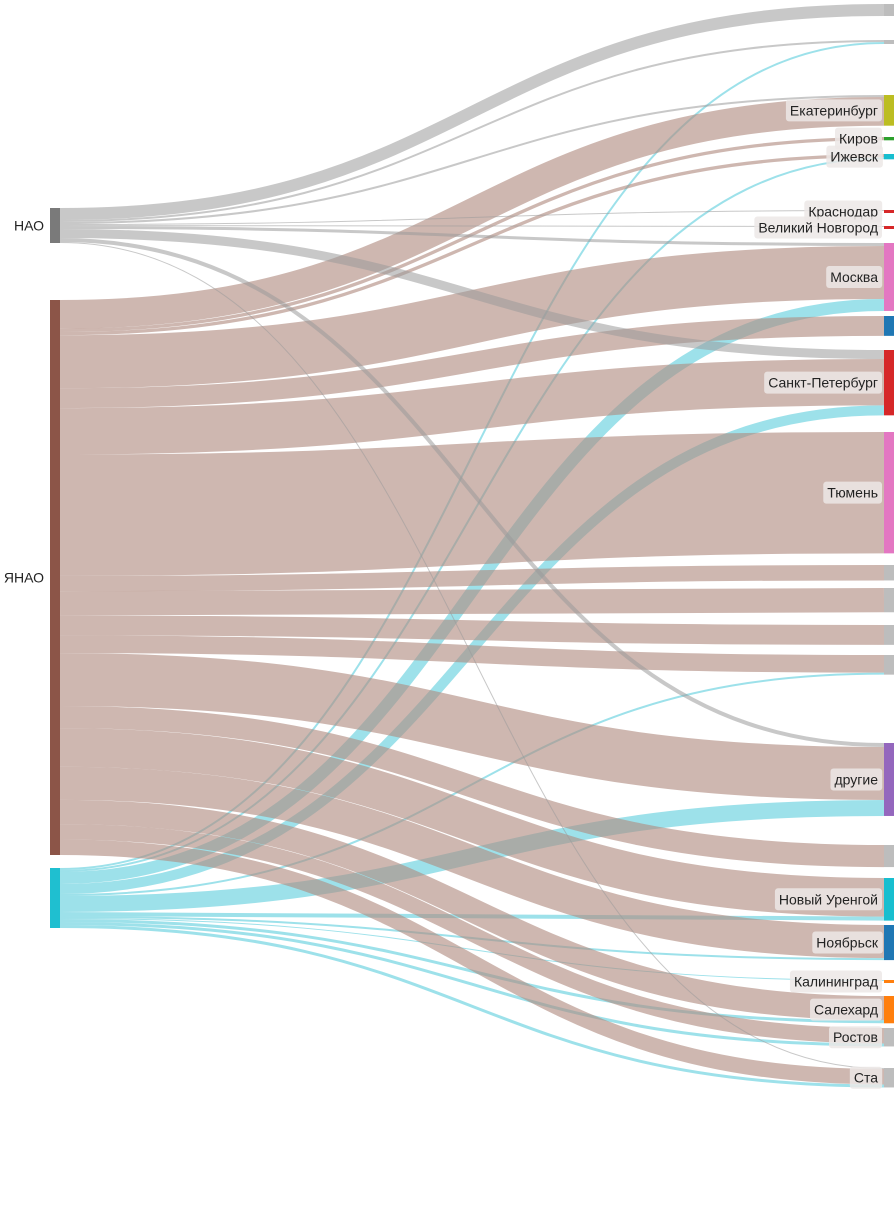  Describe the element at coordinates (889, 211) in the screenshot. I see `target-node-t6` at that location.